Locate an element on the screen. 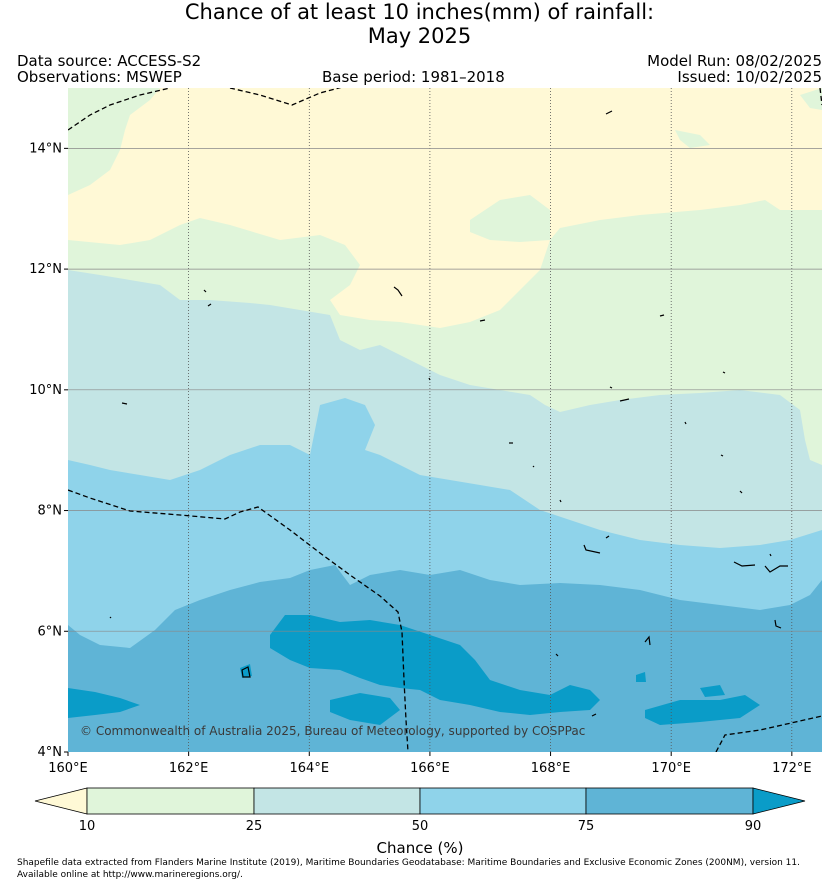  y-tick-label: 12°N is located at coordinates (45, 269).